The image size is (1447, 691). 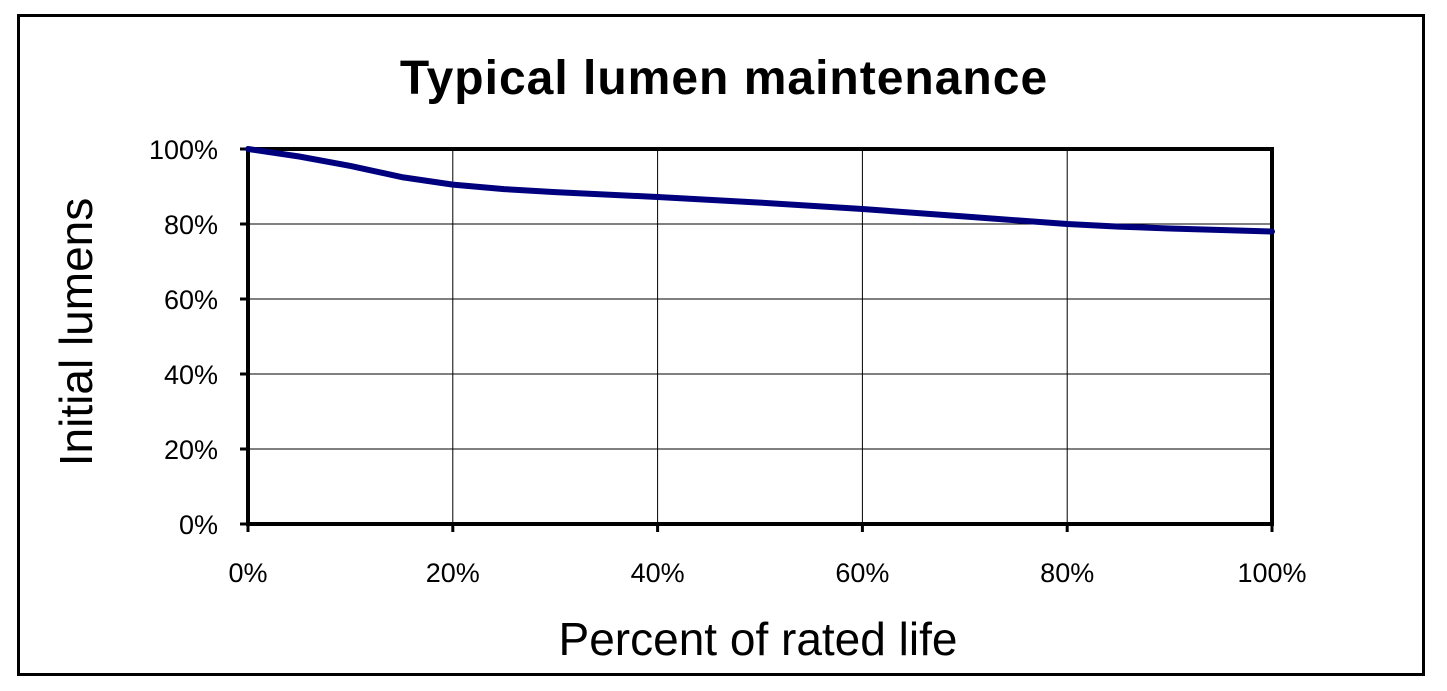 I want to click on y-tick-label: 100%, so click(x=183, y=150).